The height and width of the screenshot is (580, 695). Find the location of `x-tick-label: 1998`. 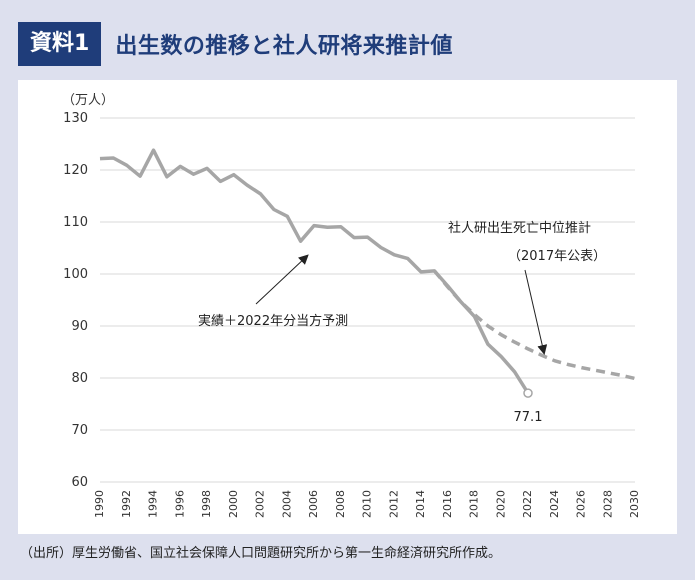

x-tick-label: 1998 is located at coordinates (206, 504).